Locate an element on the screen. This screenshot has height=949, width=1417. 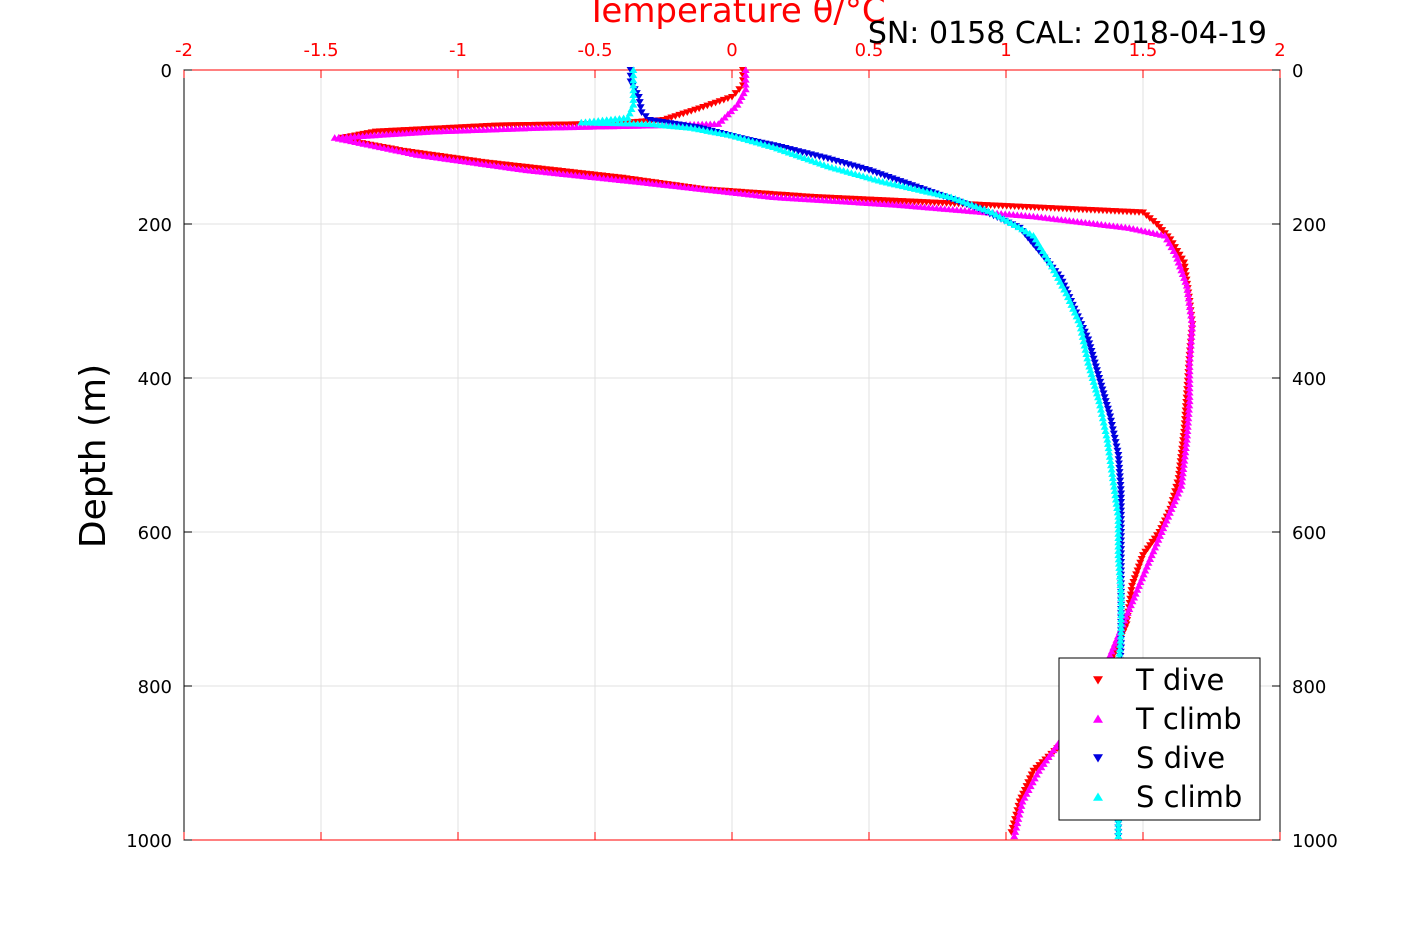
legend-marker is located at coordinates (1098, 758).